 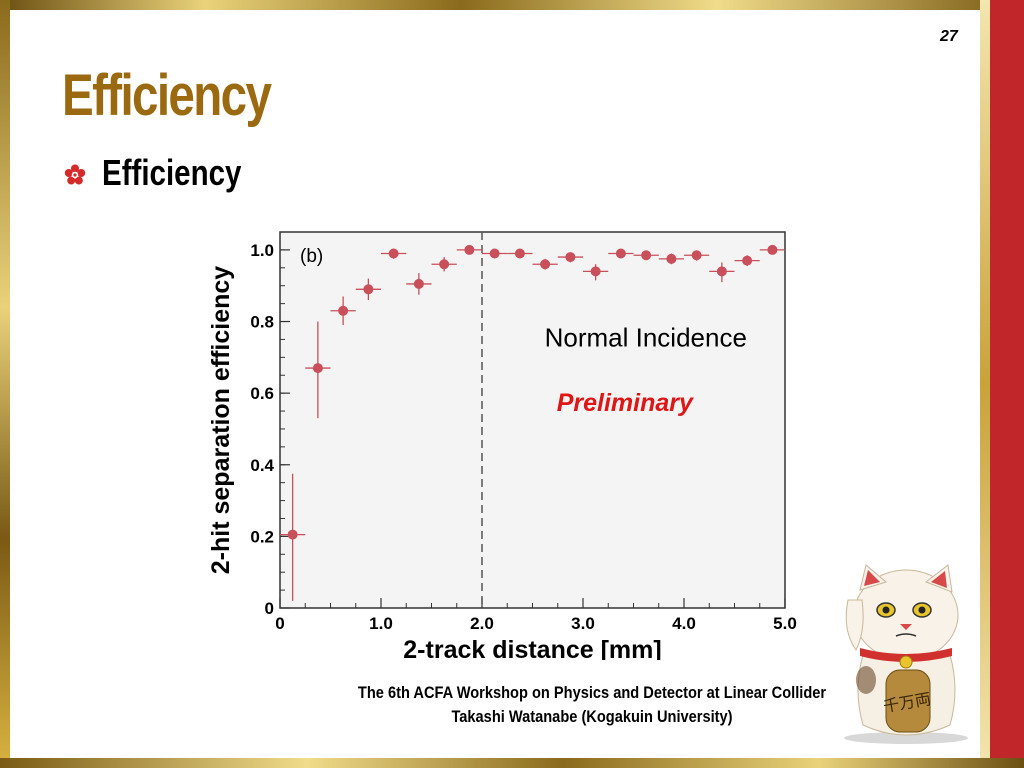 What do you see at coordinates (381, 623) in the screenshot?
I see `x-tick-label: 1.0` at bounding box center [381, 623].